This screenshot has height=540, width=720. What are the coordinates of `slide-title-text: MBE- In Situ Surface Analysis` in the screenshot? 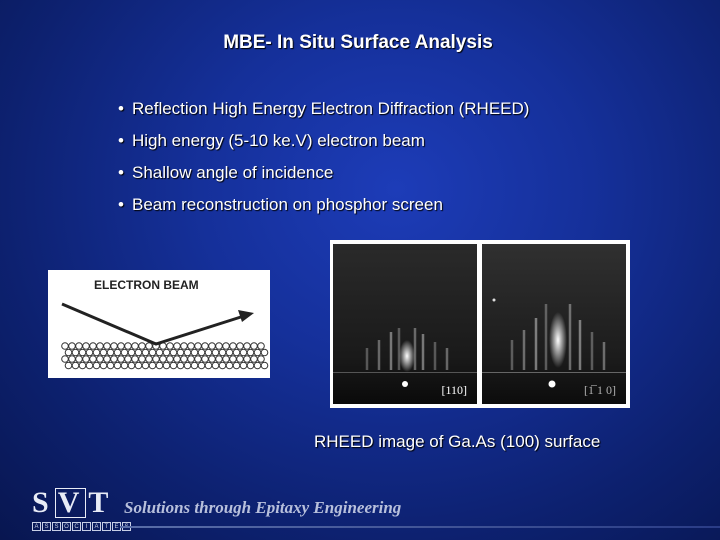 It's located at (358, 42).